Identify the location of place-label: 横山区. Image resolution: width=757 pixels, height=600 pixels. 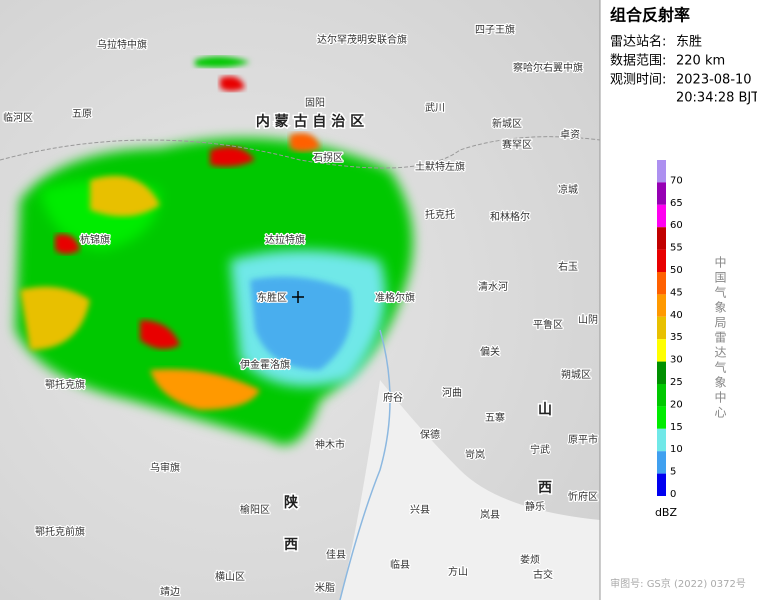
(230, 576).